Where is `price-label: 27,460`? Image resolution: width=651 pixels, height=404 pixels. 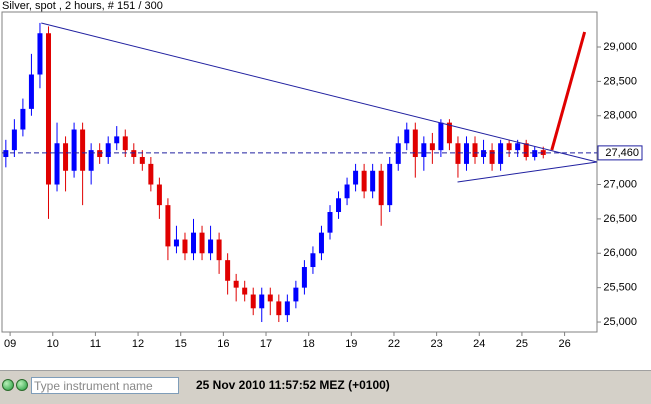 price-label: 27,460 is located at coordinates (622, 153).